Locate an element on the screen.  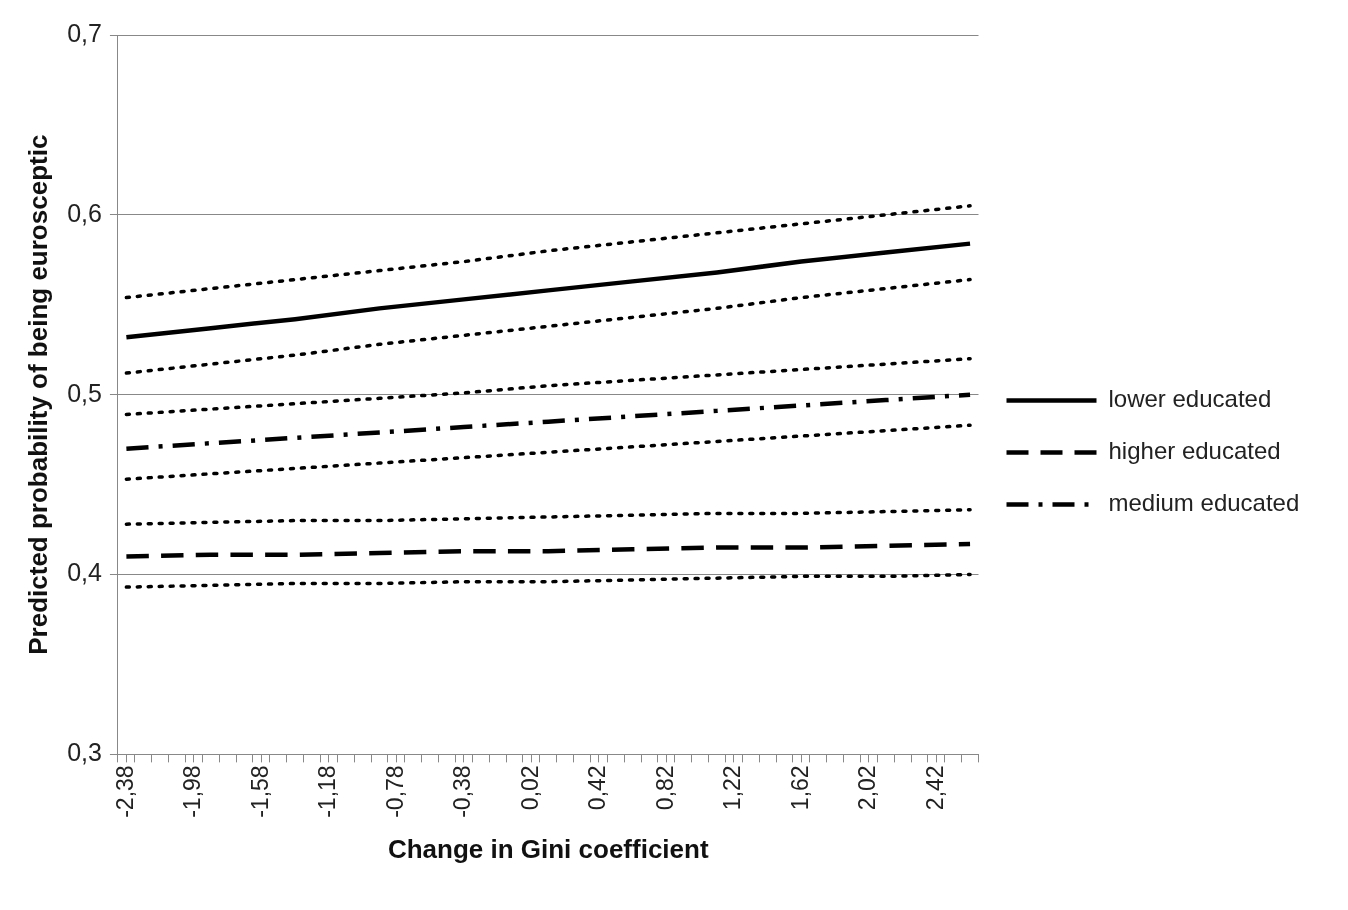
legend-label: medium educated is located at coordinates (1204, 503).